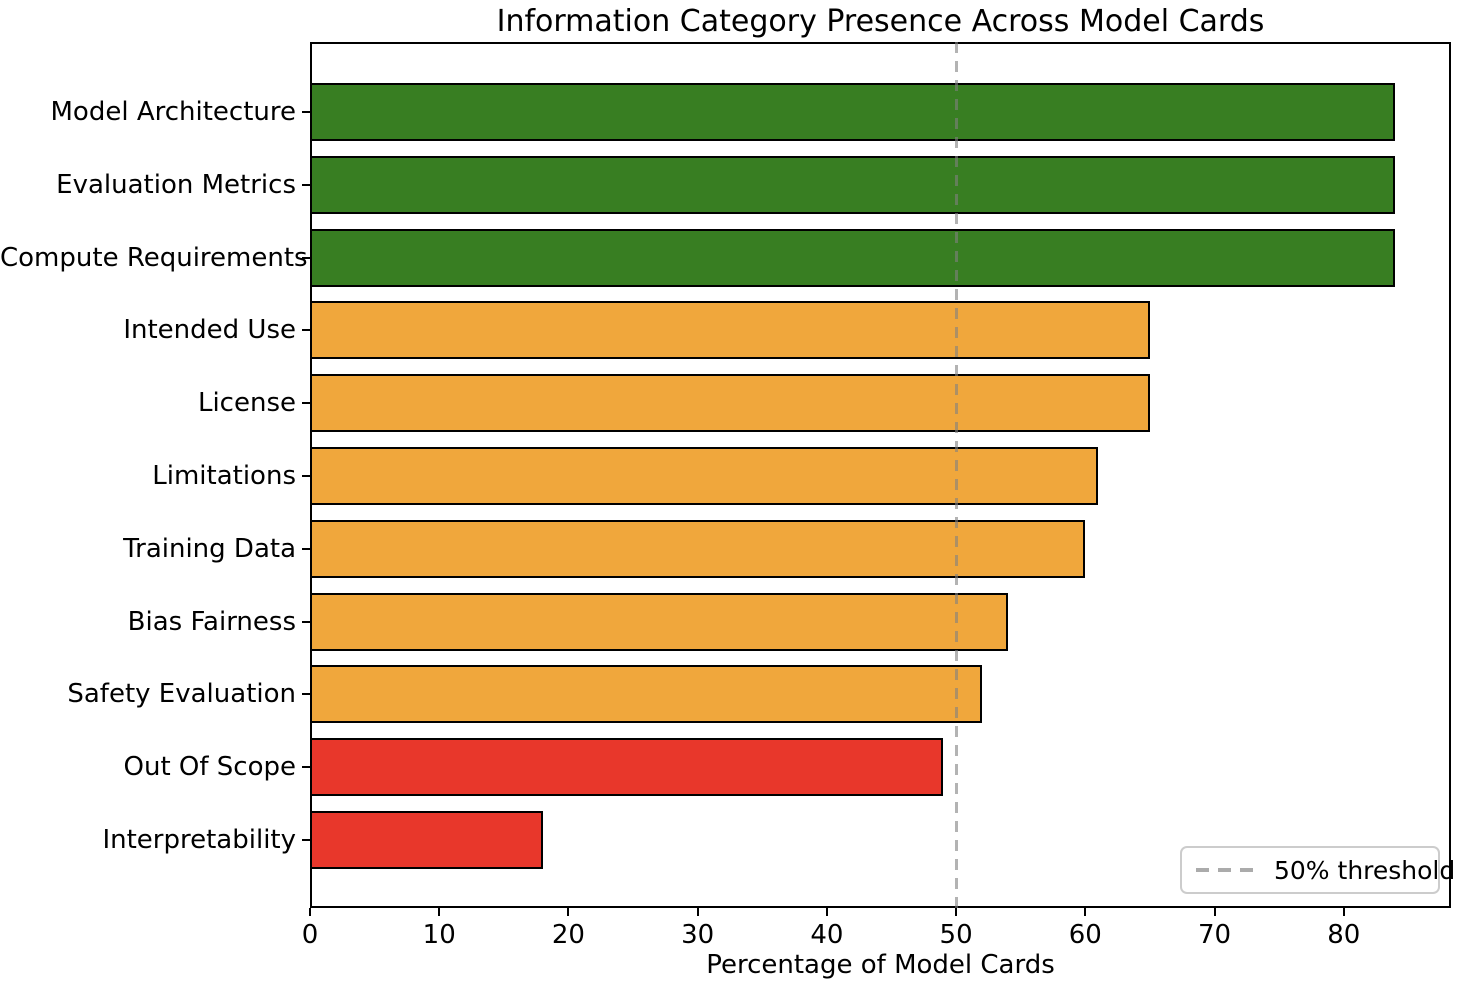 The width and height of the screenshot is (1472, 988). I want to click on x-axis-tick-label: 70, so click(1214, 935).